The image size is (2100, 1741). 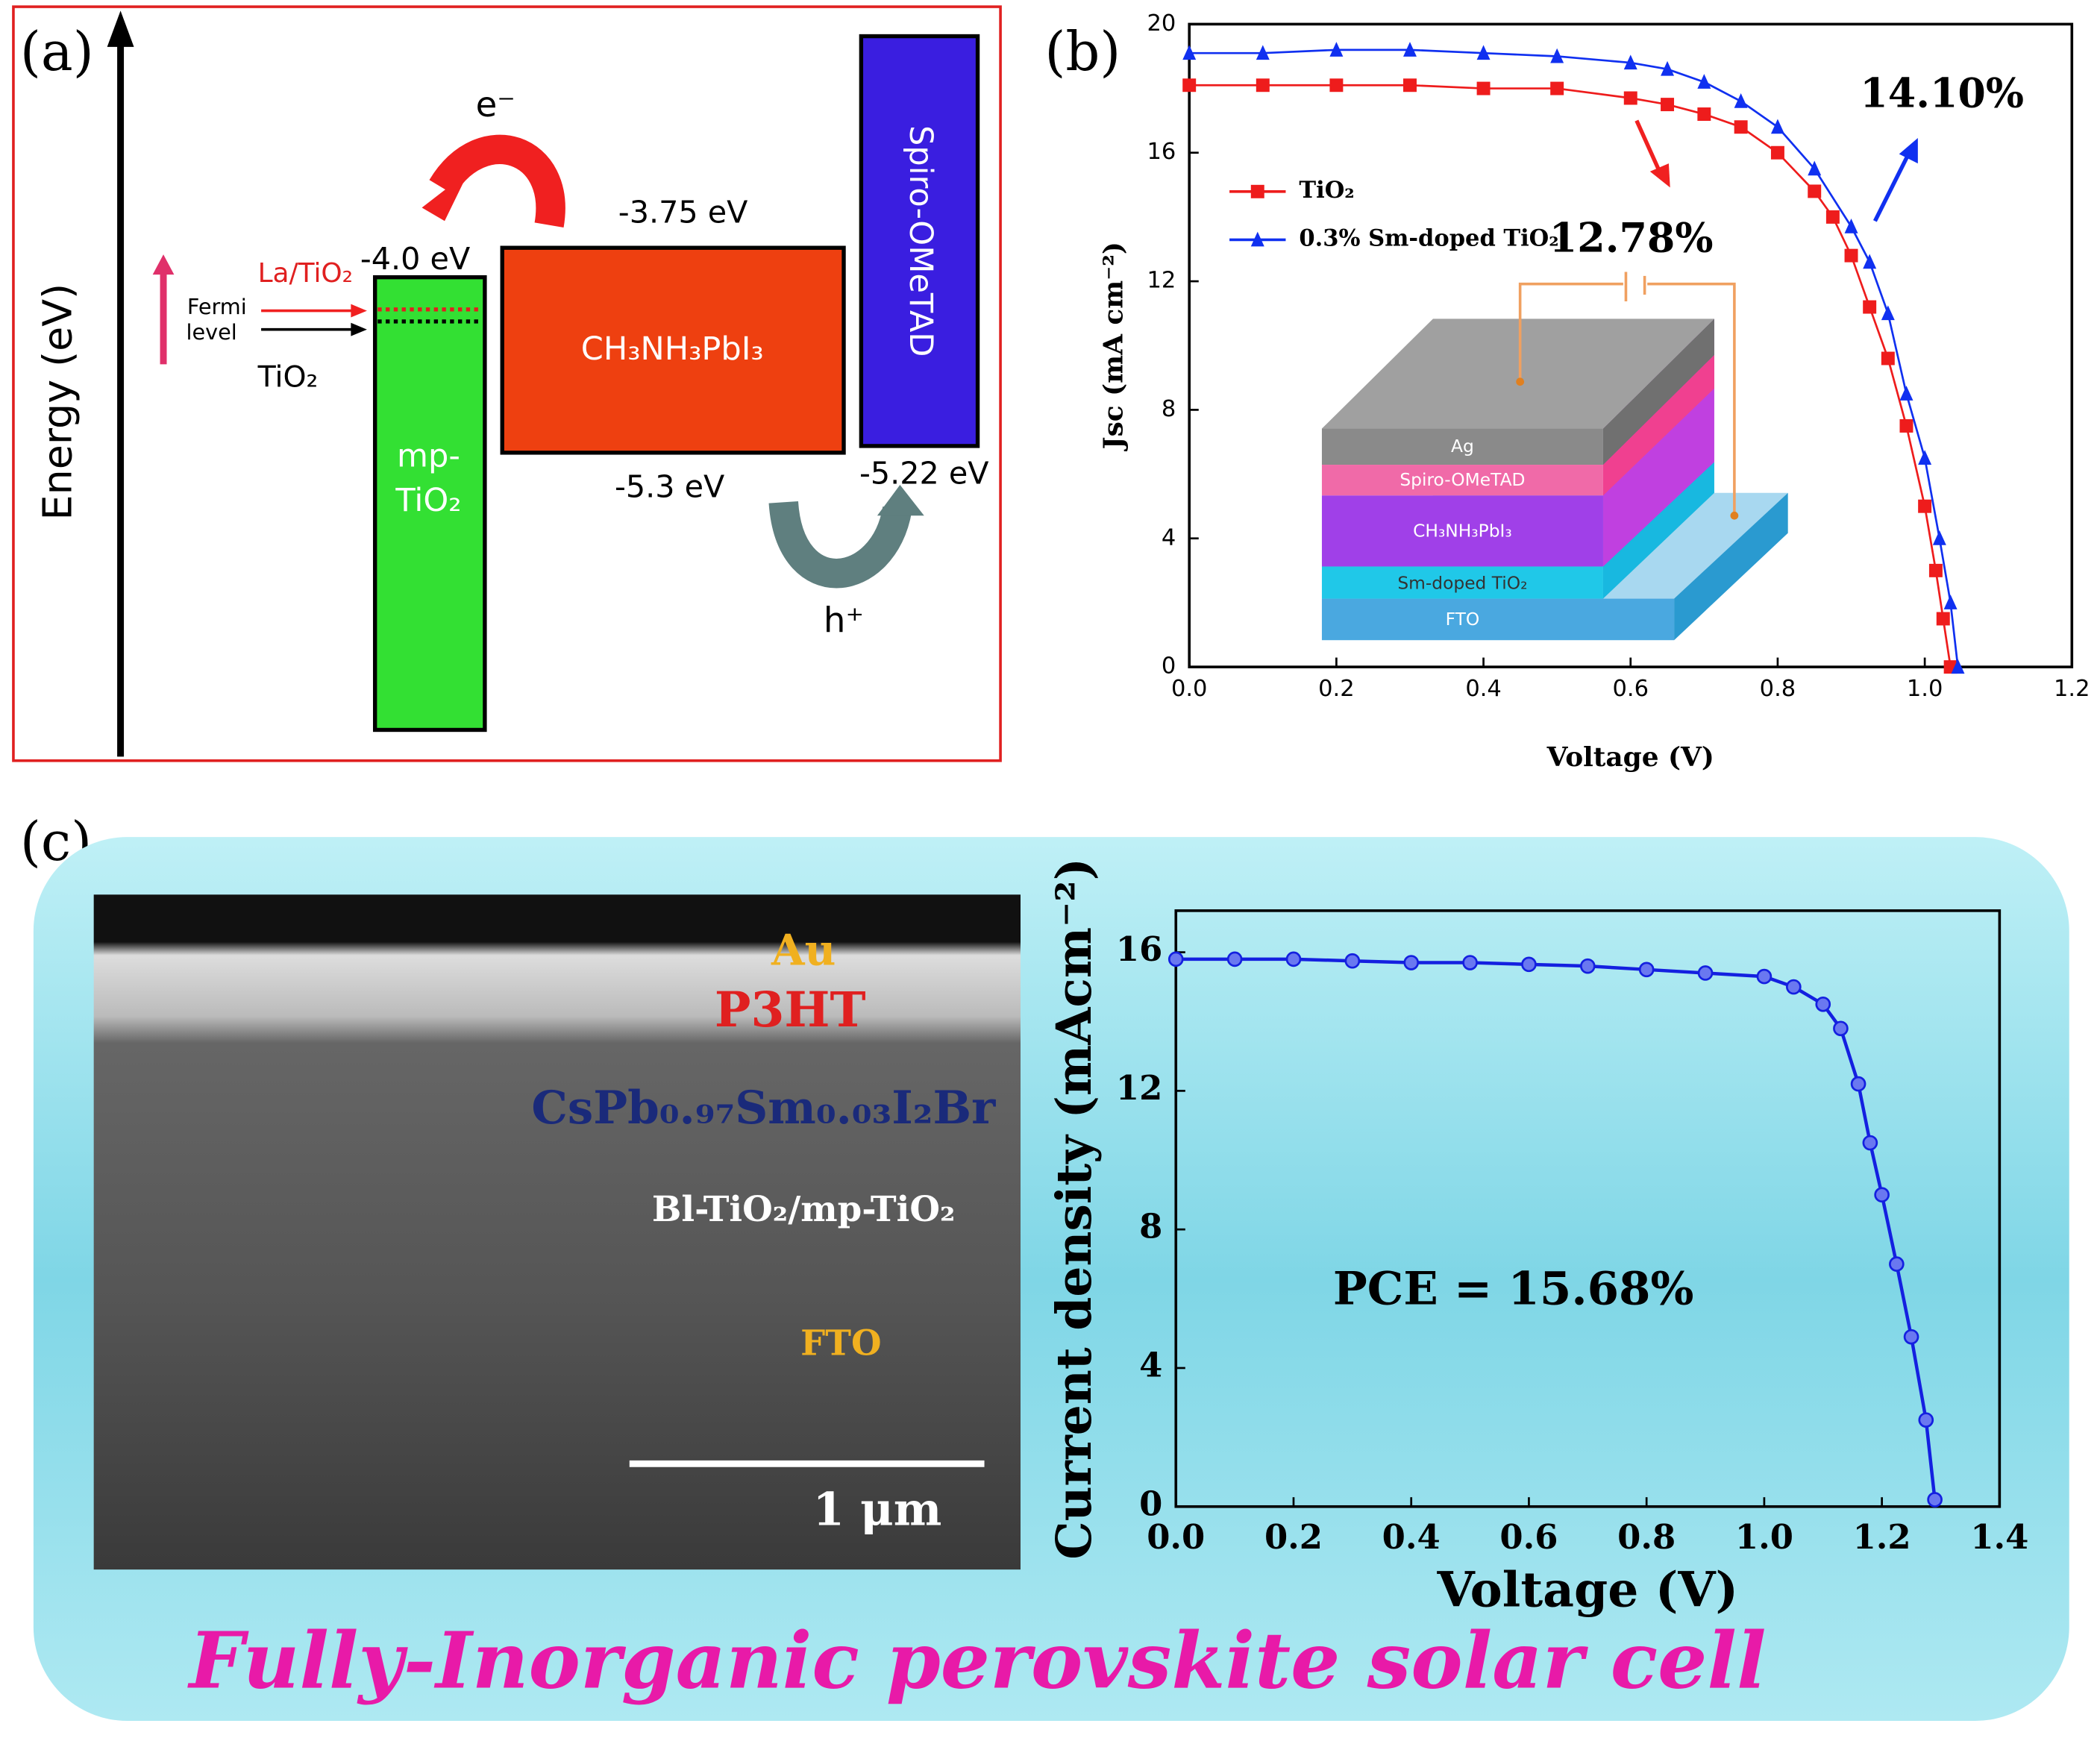 What do you see at coordinates (1161, 23) in the screenshot?
I see `y-tick-label: 20` at bounding box center [1161, 23].